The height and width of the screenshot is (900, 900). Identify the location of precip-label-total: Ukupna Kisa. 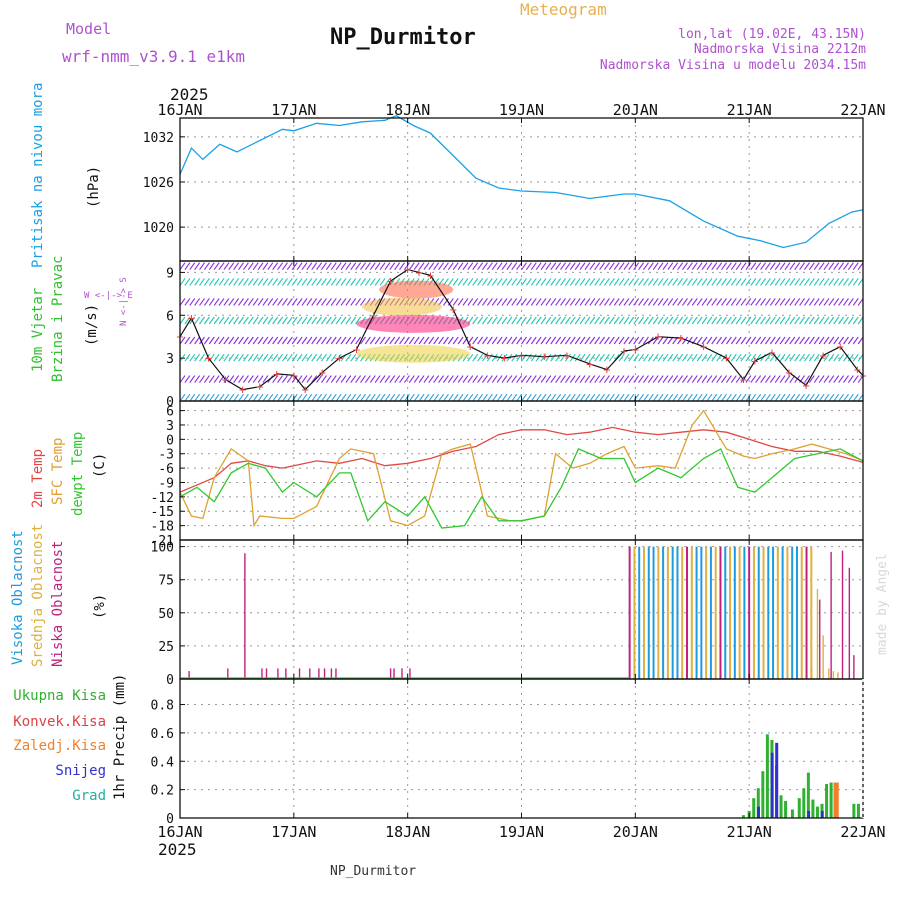
(59, 696).